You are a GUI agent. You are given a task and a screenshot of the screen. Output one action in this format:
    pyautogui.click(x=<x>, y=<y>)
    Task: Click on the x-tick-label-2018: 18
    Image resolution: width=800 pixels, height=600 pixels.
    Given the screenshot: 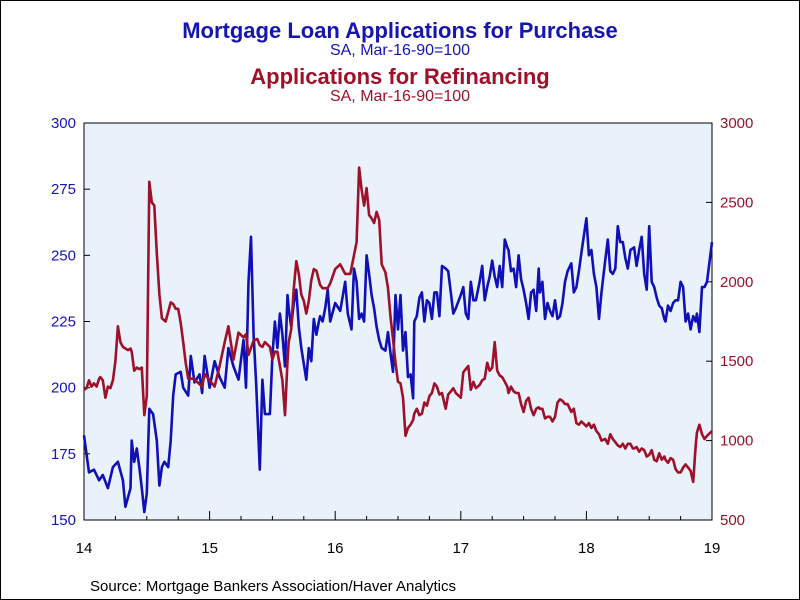 What is the action you would take?
    pyautogui.click(x=586, y=548)
    